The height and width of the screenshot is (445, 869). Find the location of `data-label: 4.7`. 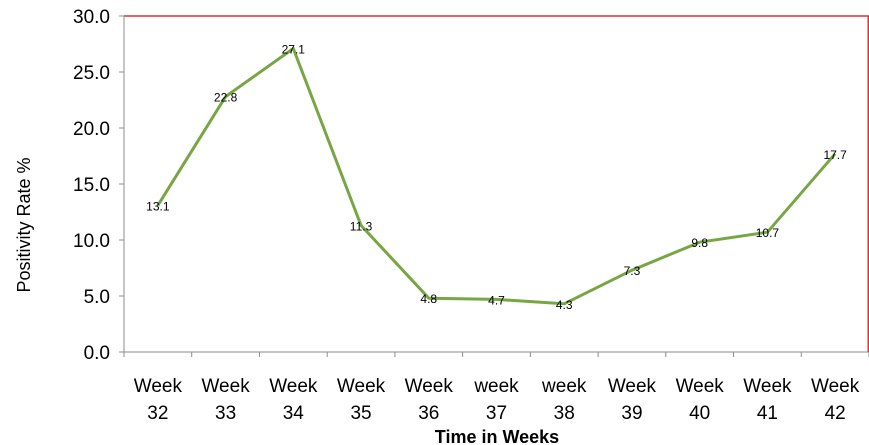

data-label: 4.7 is located at coordinates (496, 300).